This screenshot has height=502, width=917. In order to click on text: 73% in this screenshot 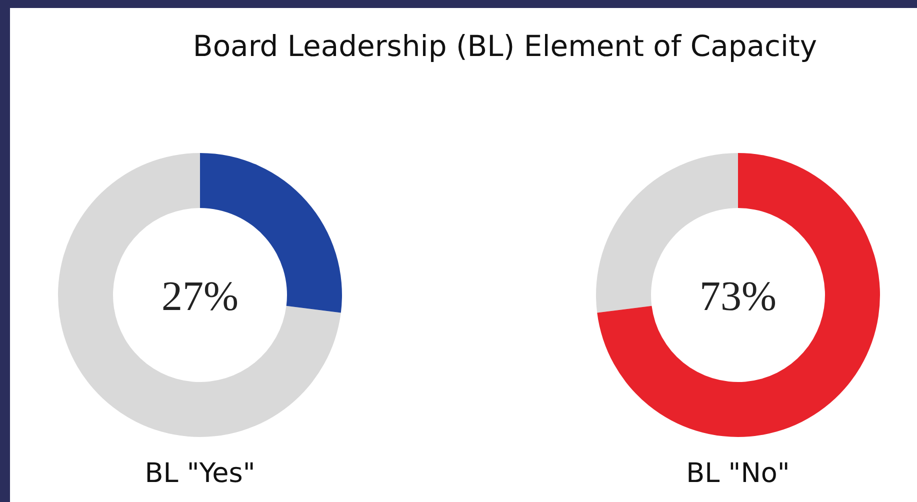, I will do `click(738, 297)`.